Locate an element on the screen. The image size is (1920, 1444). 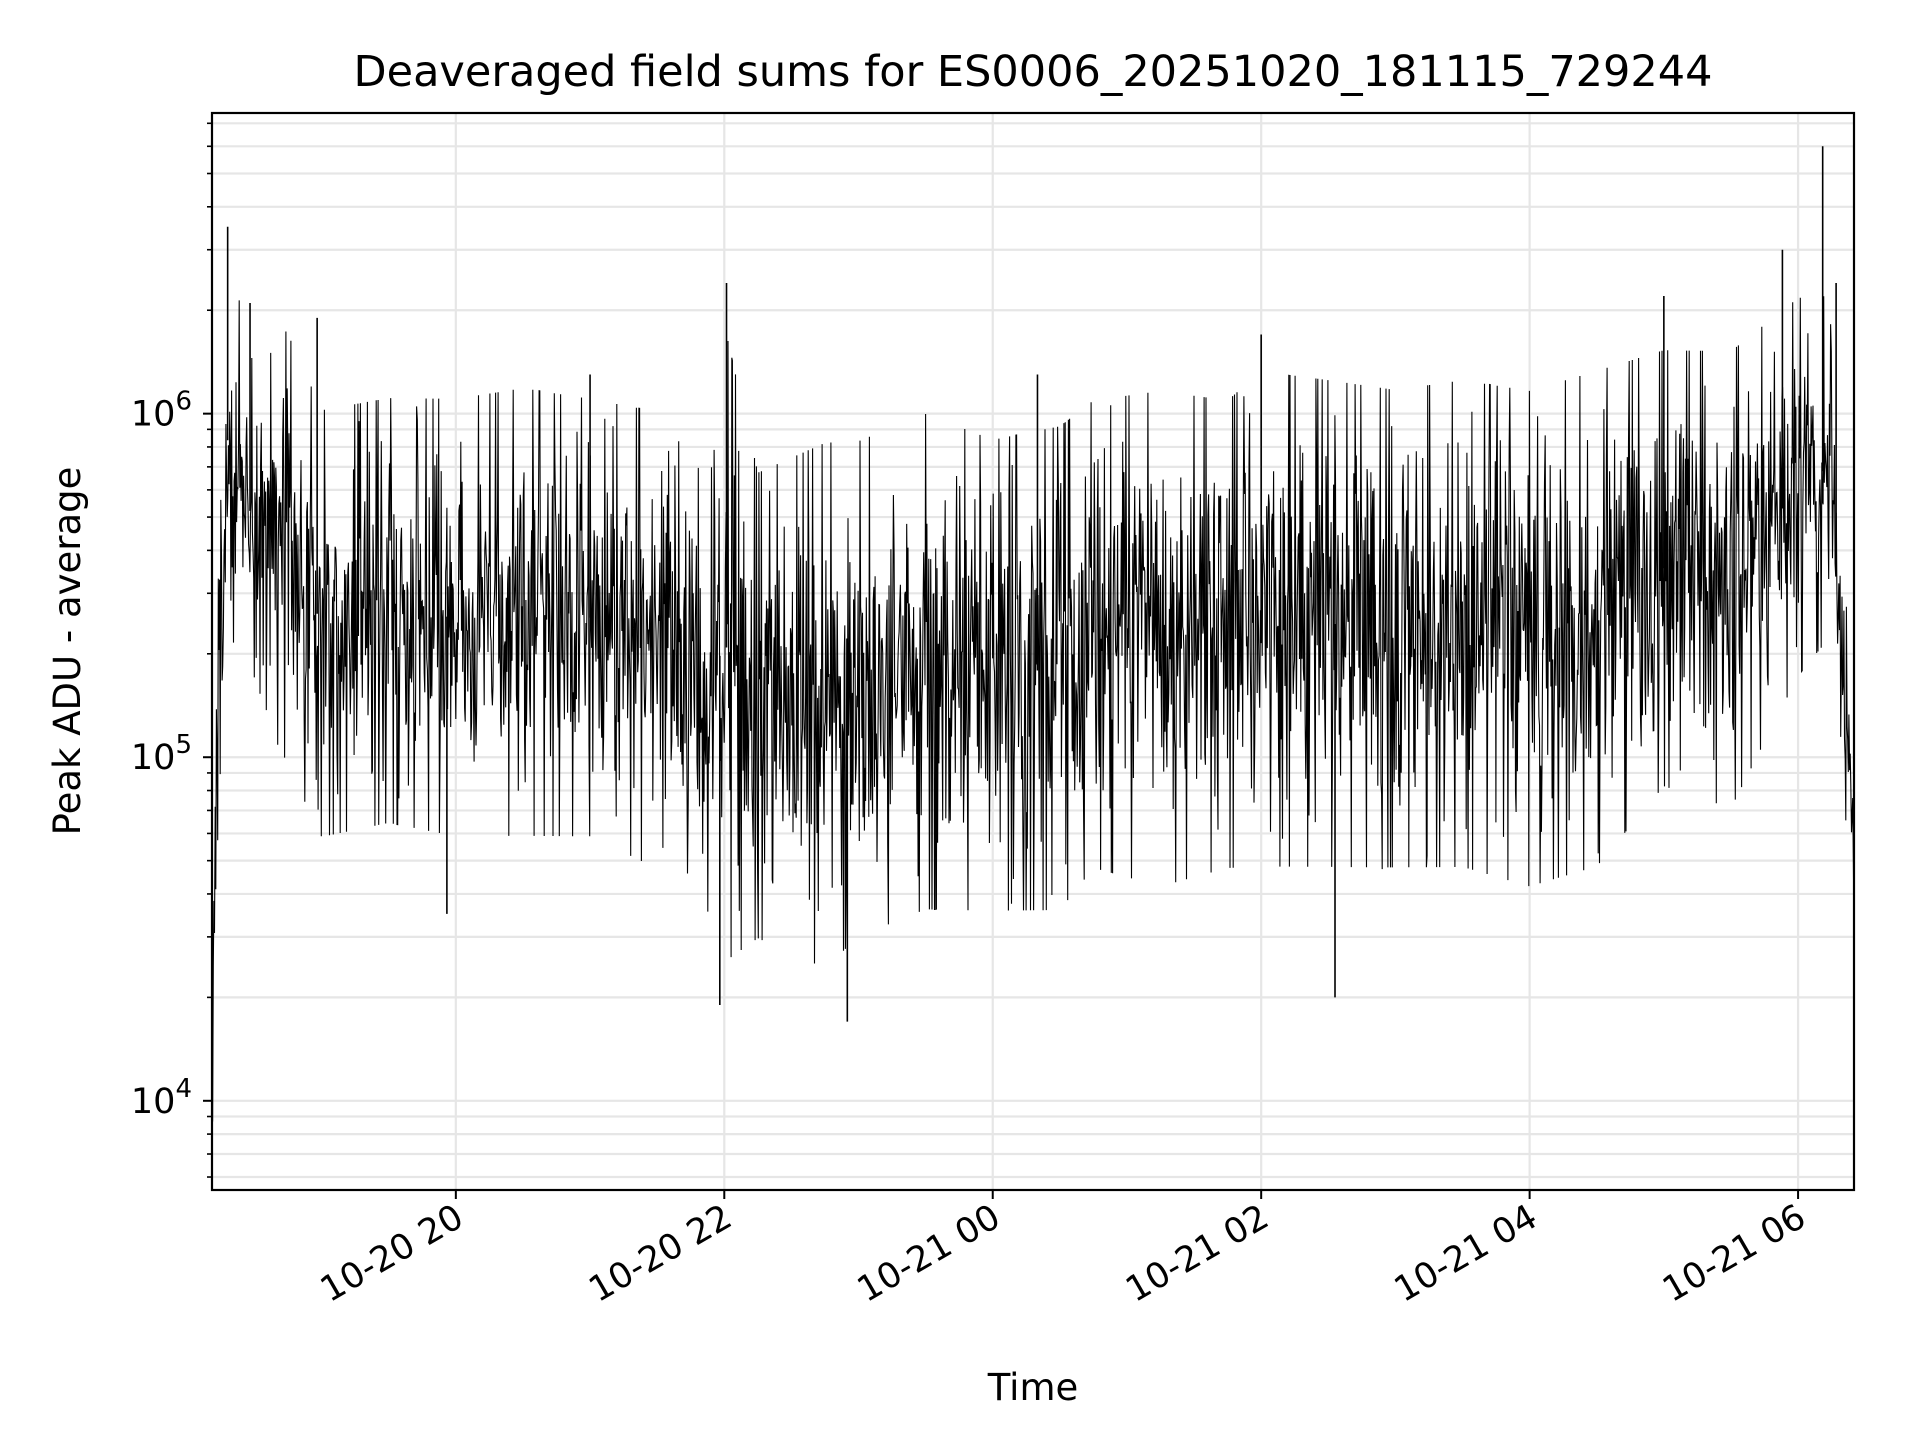
y-tick-label: 10⁶ is located at coordinates (161, 411).